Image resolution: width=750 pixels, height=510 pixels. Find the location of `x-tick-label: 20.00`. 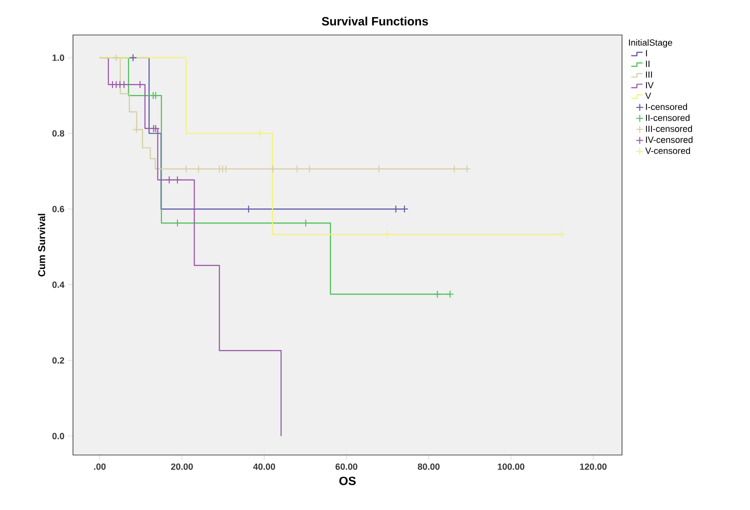

x-tick-label: 20.00 is located at coordinates (182, 466).